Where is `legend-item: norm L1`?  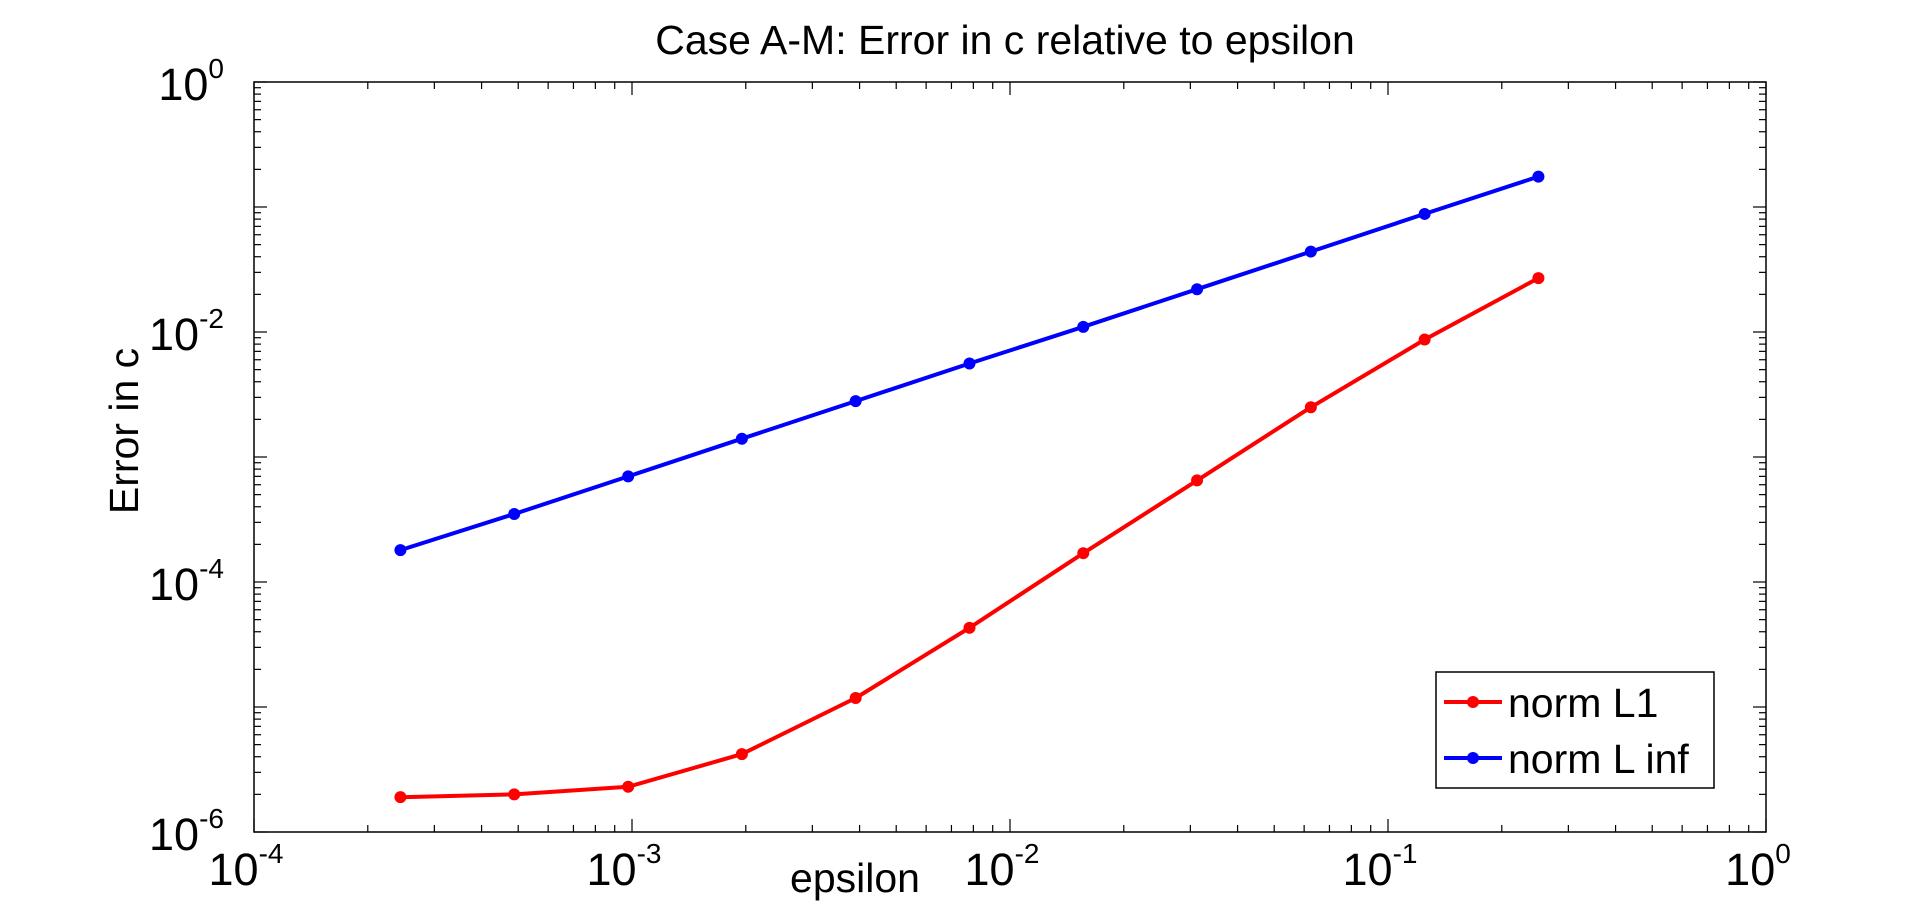 legend-item: norm L1 is located at coordinates (1551, 703).